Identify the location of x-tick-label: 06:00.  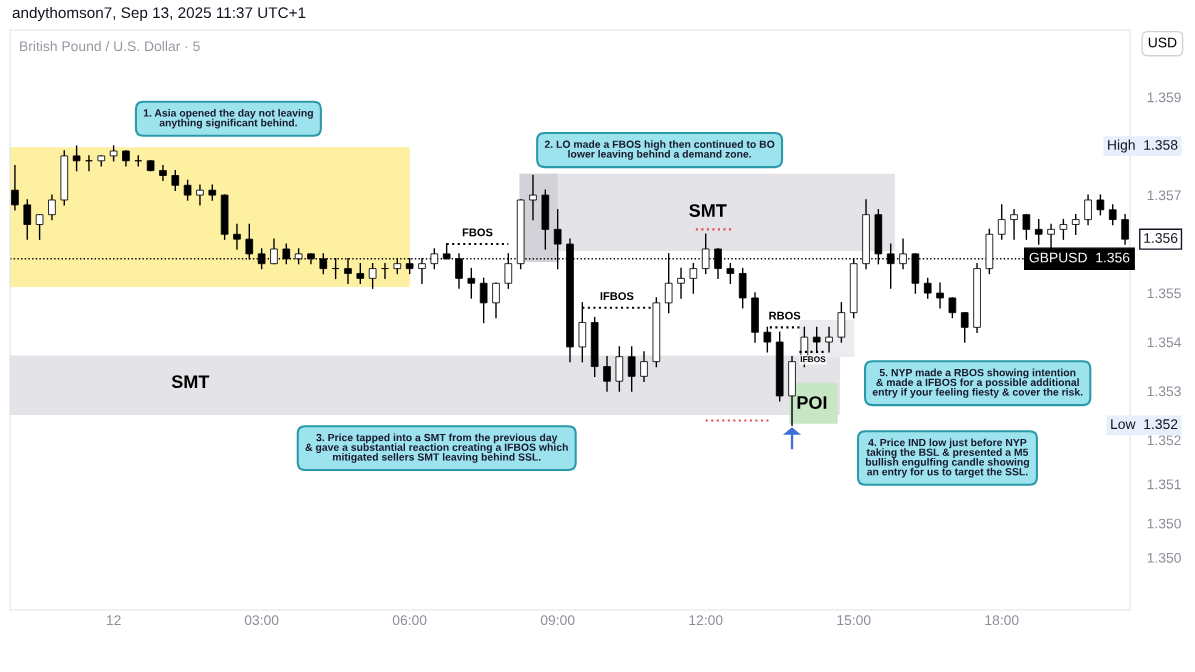
(409, 620).